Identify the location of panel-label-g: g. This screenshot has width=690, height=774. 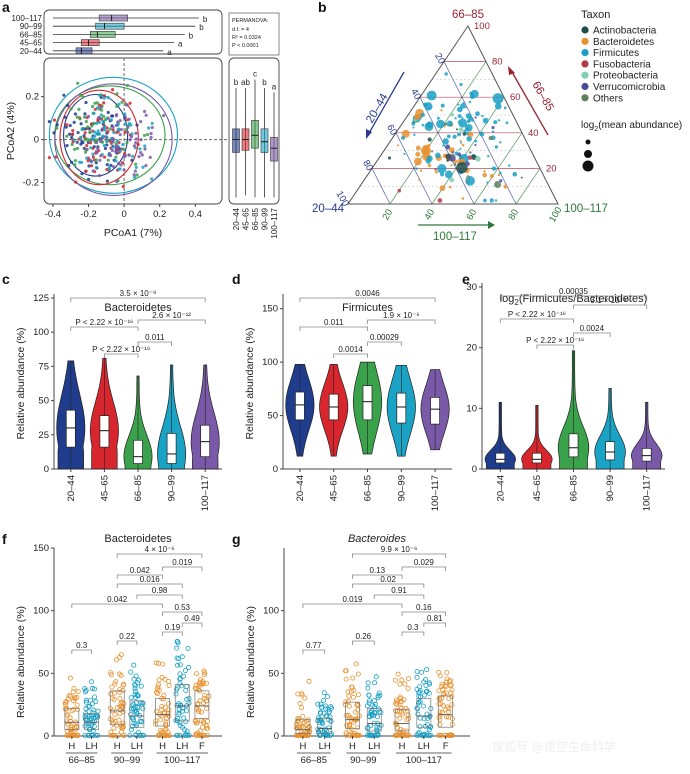
(236, 539).